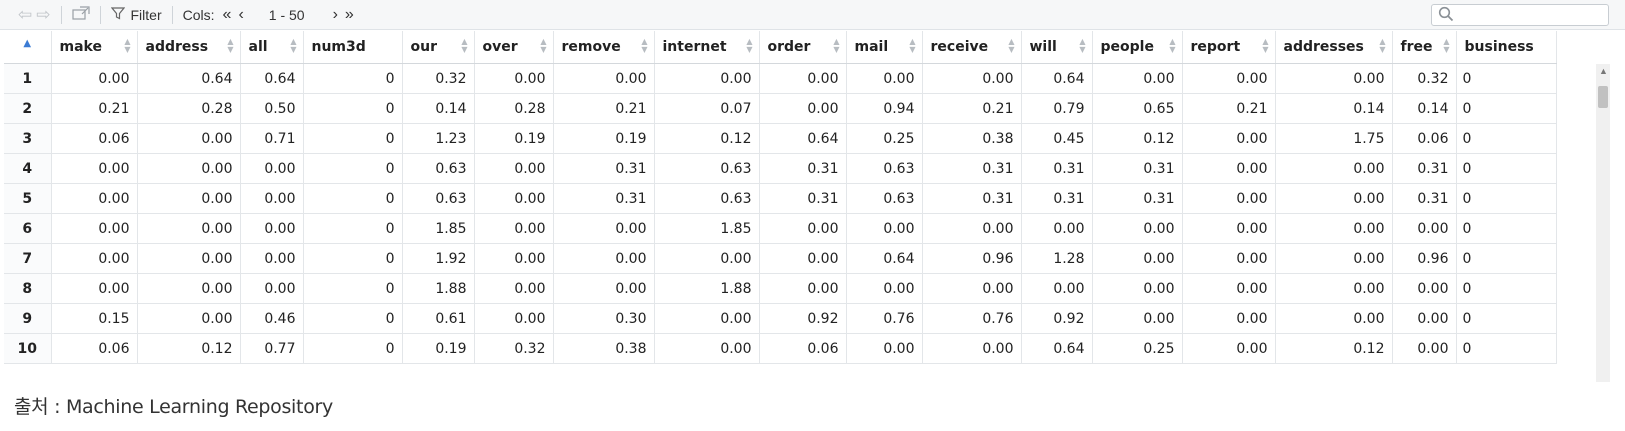  I want to click on table-cell-free: 0.31, so click(1424, 168).